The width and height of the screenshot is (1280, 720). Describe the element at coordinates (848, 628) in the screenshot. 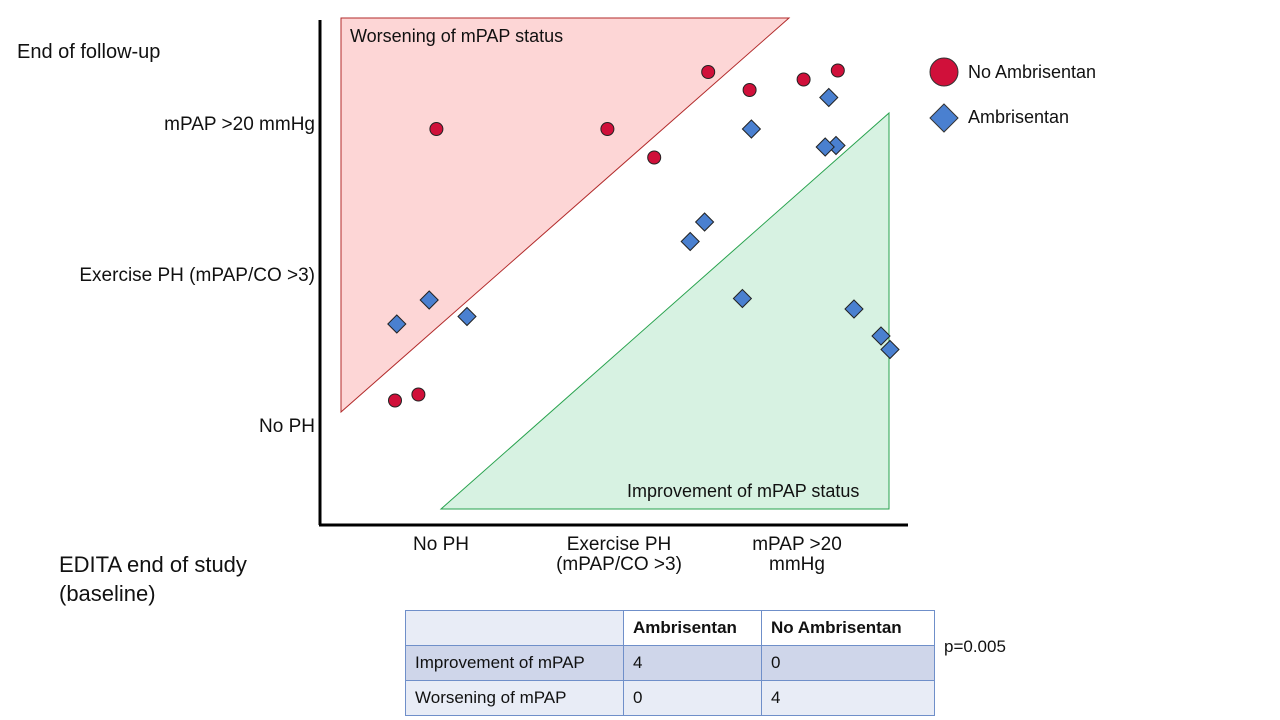

I see `table-header-cell: No Ambrisentan` at that location.